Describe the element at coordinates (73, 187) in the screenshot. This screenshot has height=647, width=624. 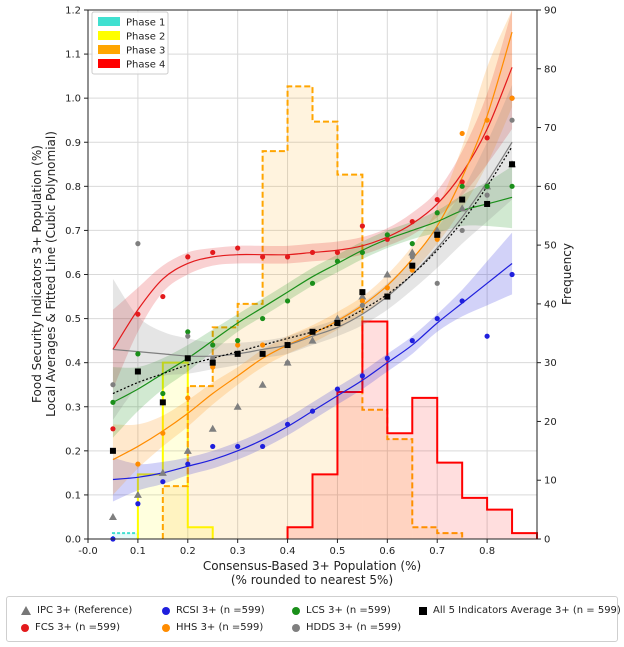
I see `y-tick-label: 0.8` at that location.